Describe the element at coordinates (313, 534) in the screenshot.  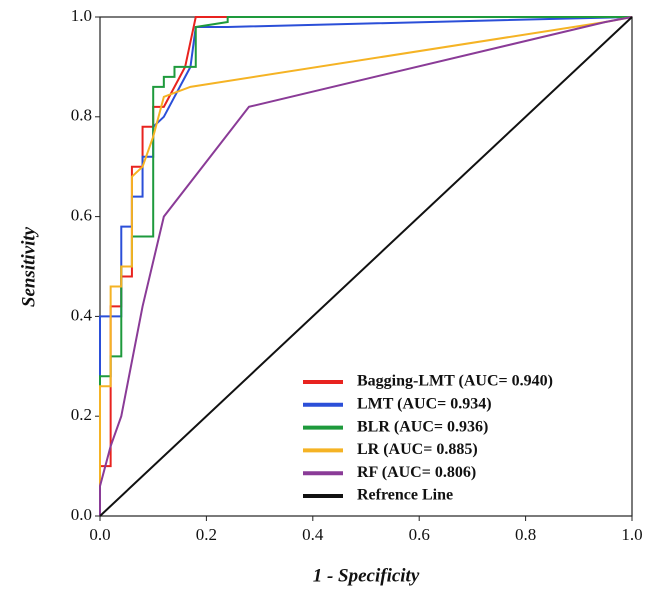
I see `x-tick-label: 0.4` at that location.